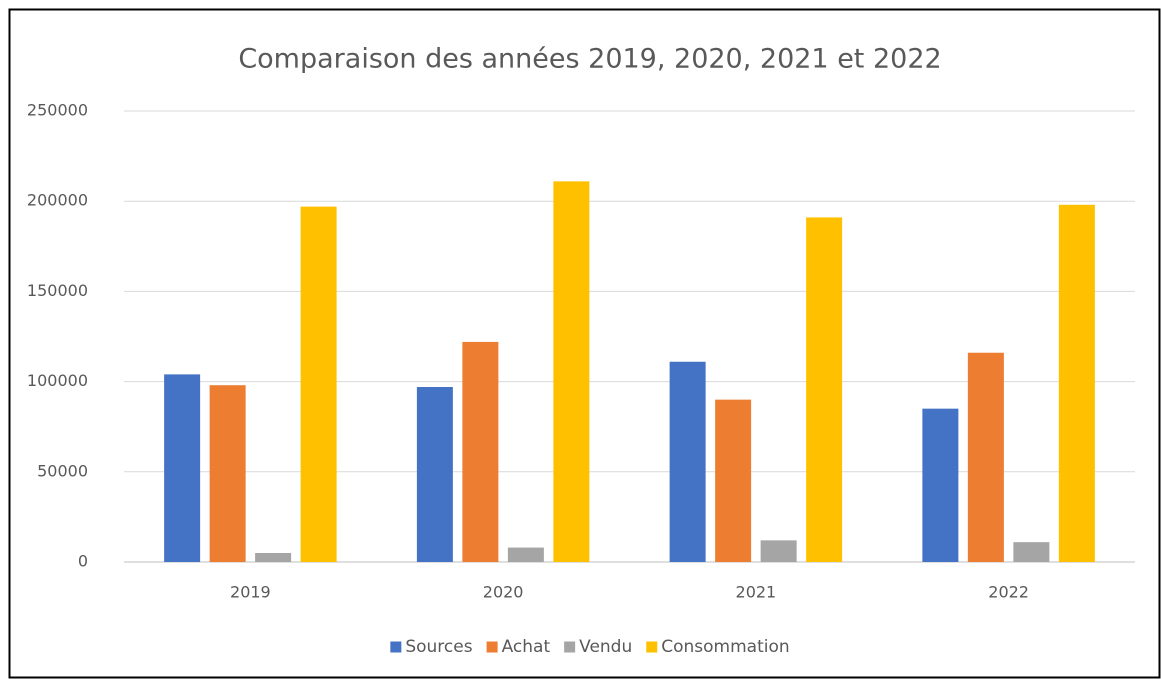 This screenshot has height=679, width=1161. I want to click on x-tick-label: 2019, so click(250, 592).